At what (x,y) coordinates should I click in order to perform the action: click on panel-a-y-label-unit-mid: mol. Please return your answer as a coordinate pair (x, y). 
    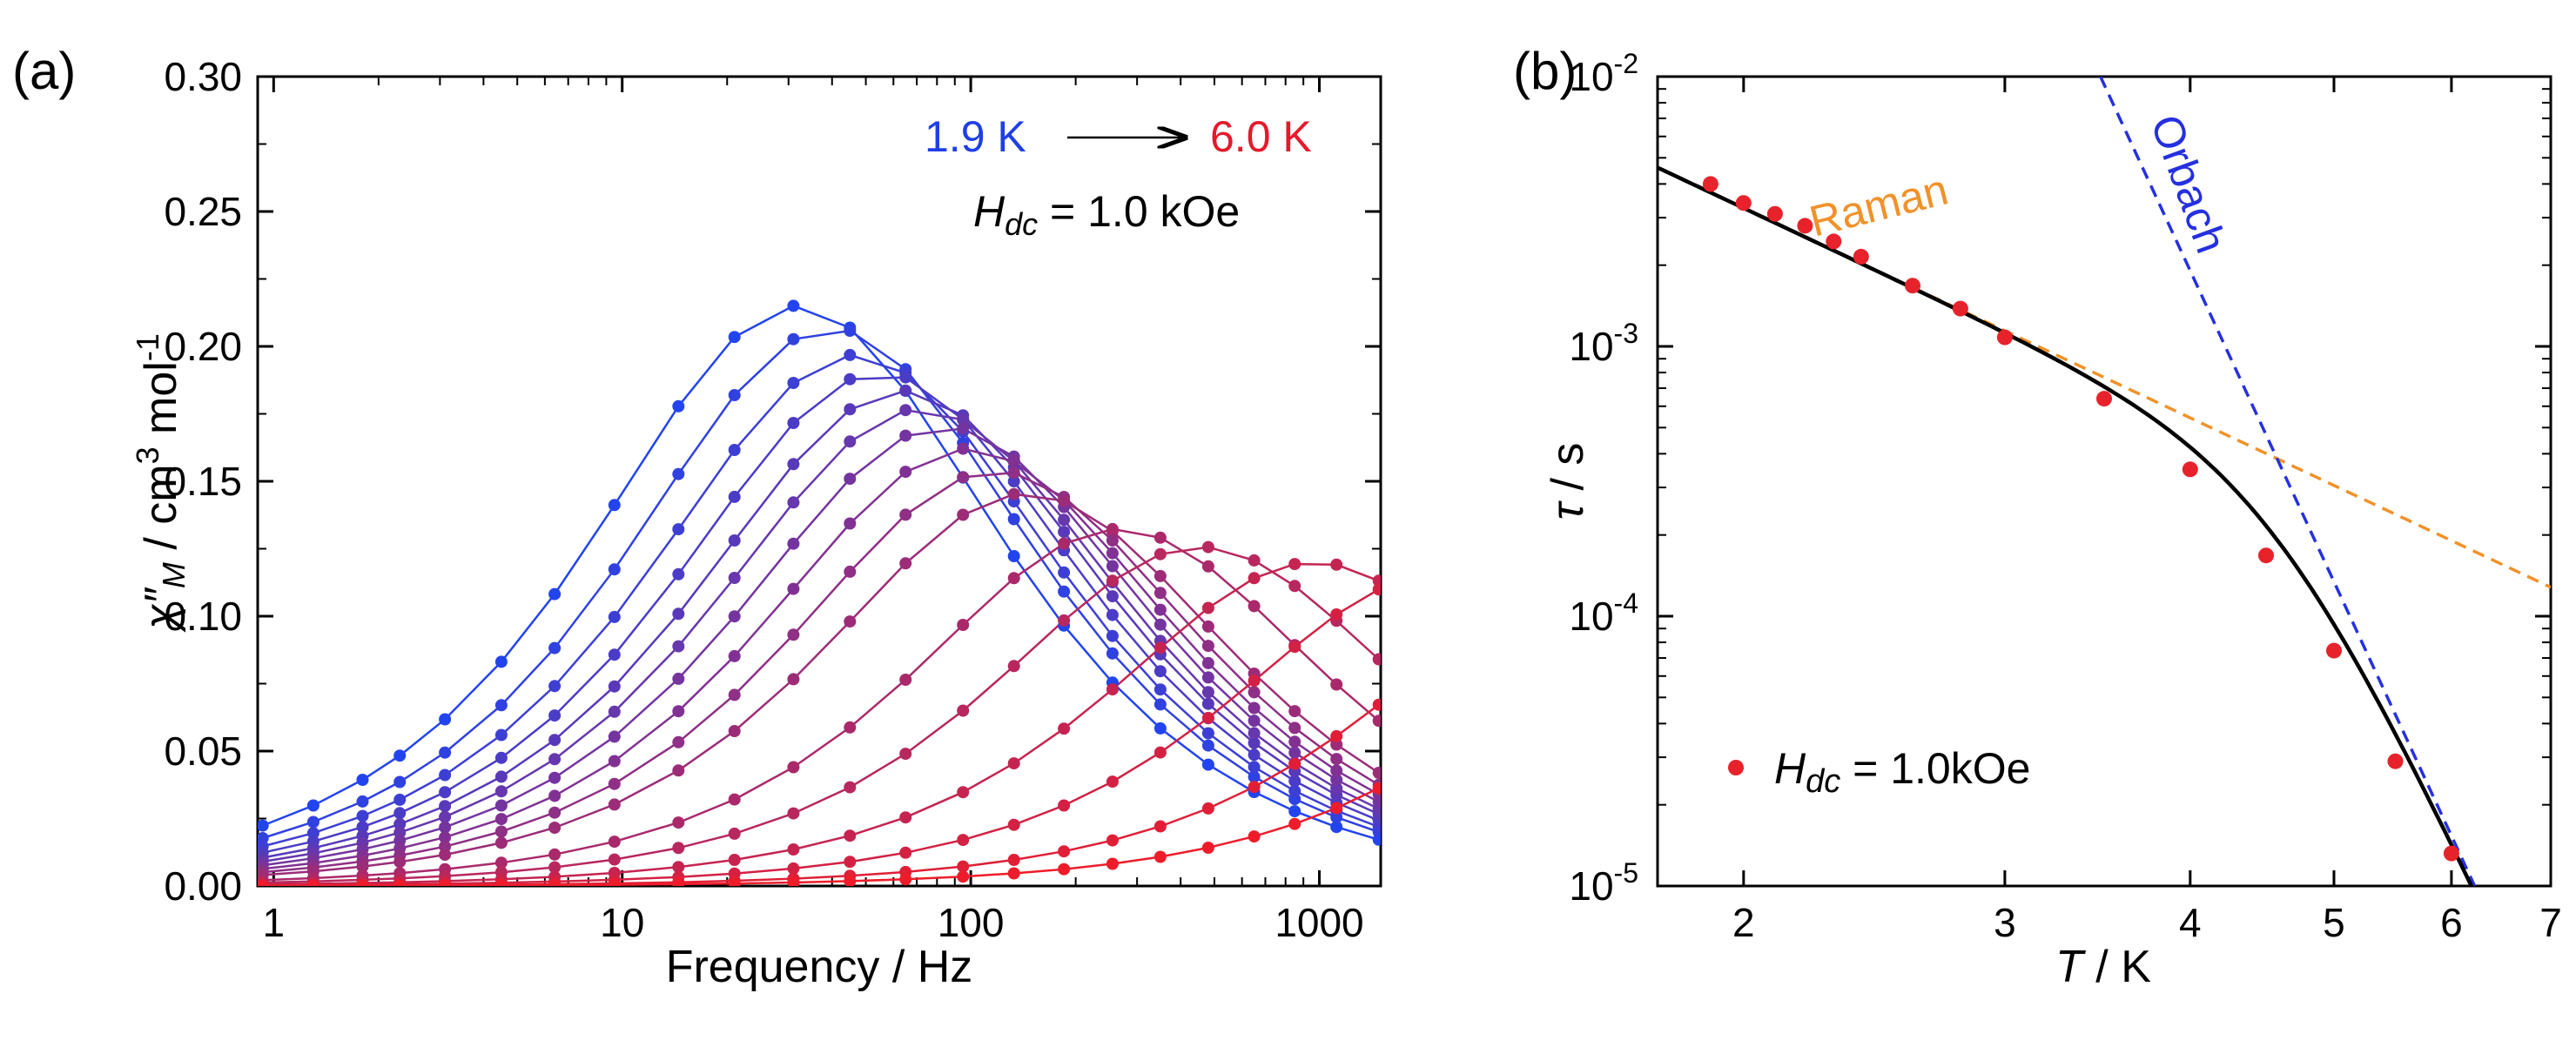
    Looking at the image, I should click on (161, 403).